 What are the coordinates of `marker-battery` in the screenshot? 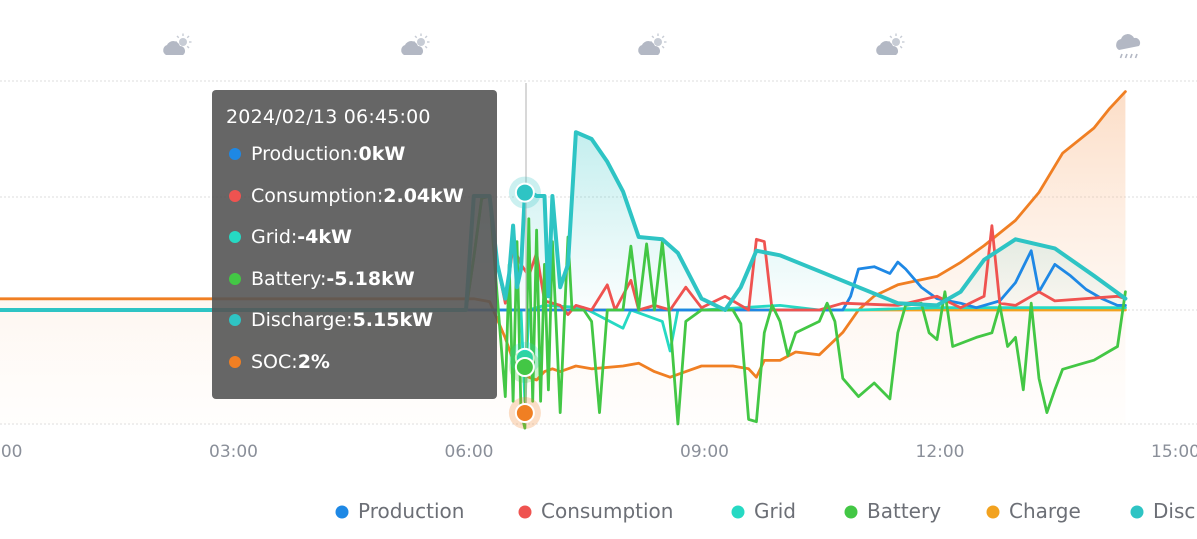 It's located at (524, 367).